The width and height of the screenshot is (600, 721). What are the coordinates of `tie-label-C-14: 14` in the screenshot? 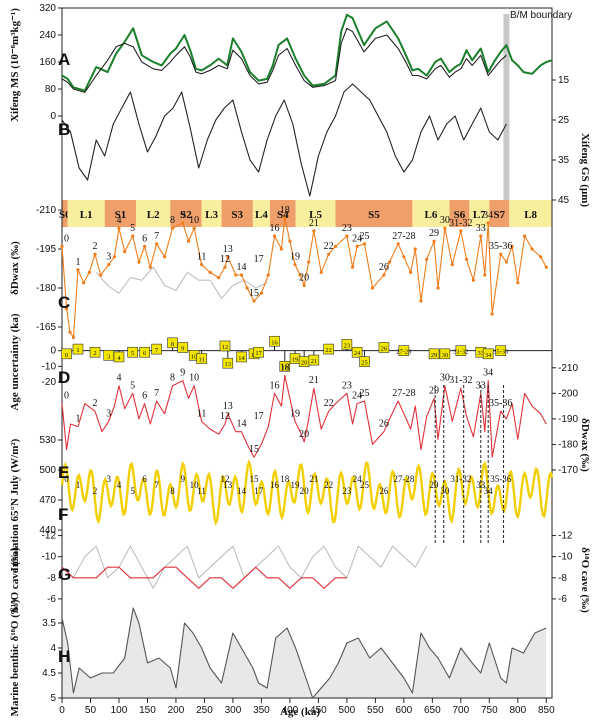 It's located at (241, 267).